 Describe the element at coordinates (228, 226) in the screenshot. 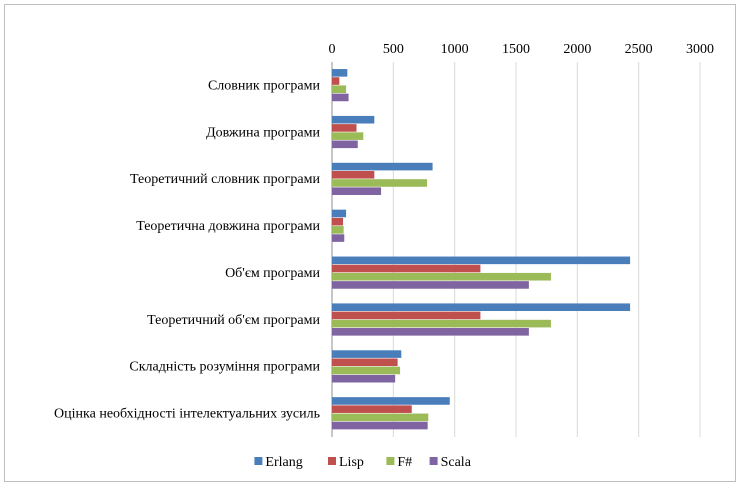

I see `category-label: Теоретична довжина програми` at that location.